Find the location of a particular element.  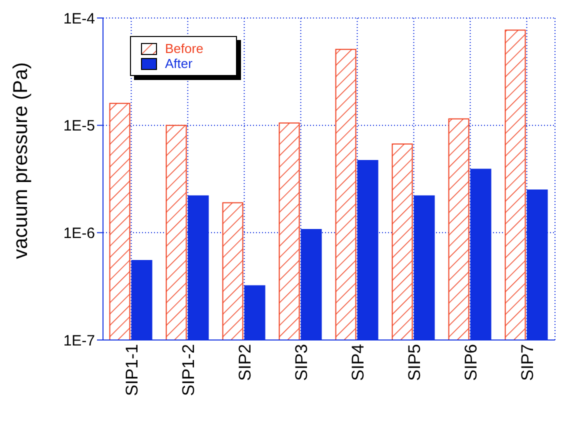

x-tick-label: SIP2 is located at coordinates (244, 362).